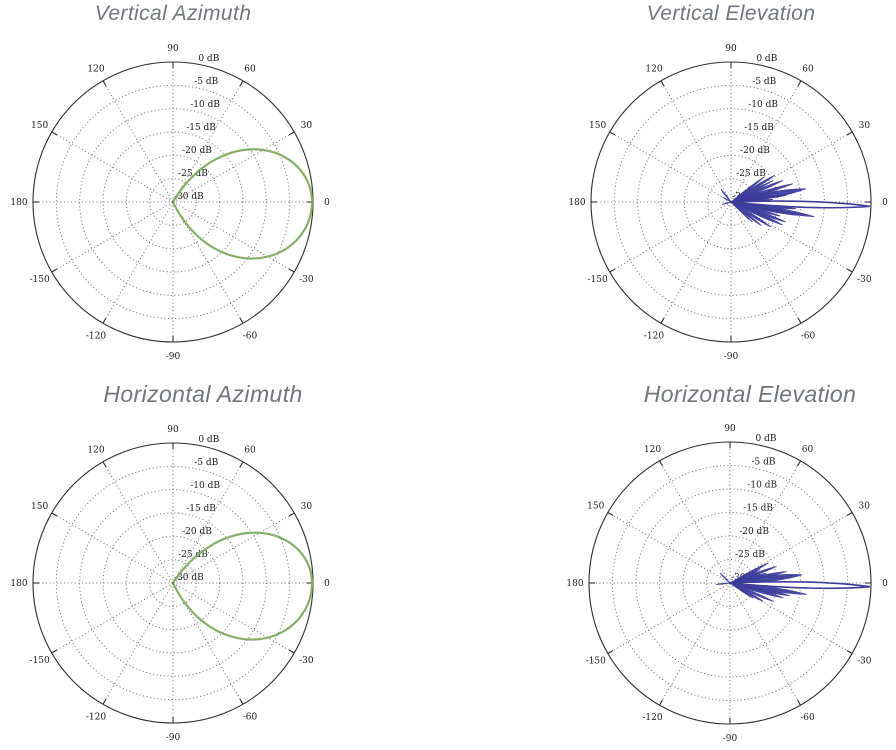 This screenshot has height=750, width=896. What do you see at coordinates (243, 586) in the screenshot?
I see `main-lobe-curve` at bounding box center [243, 586].